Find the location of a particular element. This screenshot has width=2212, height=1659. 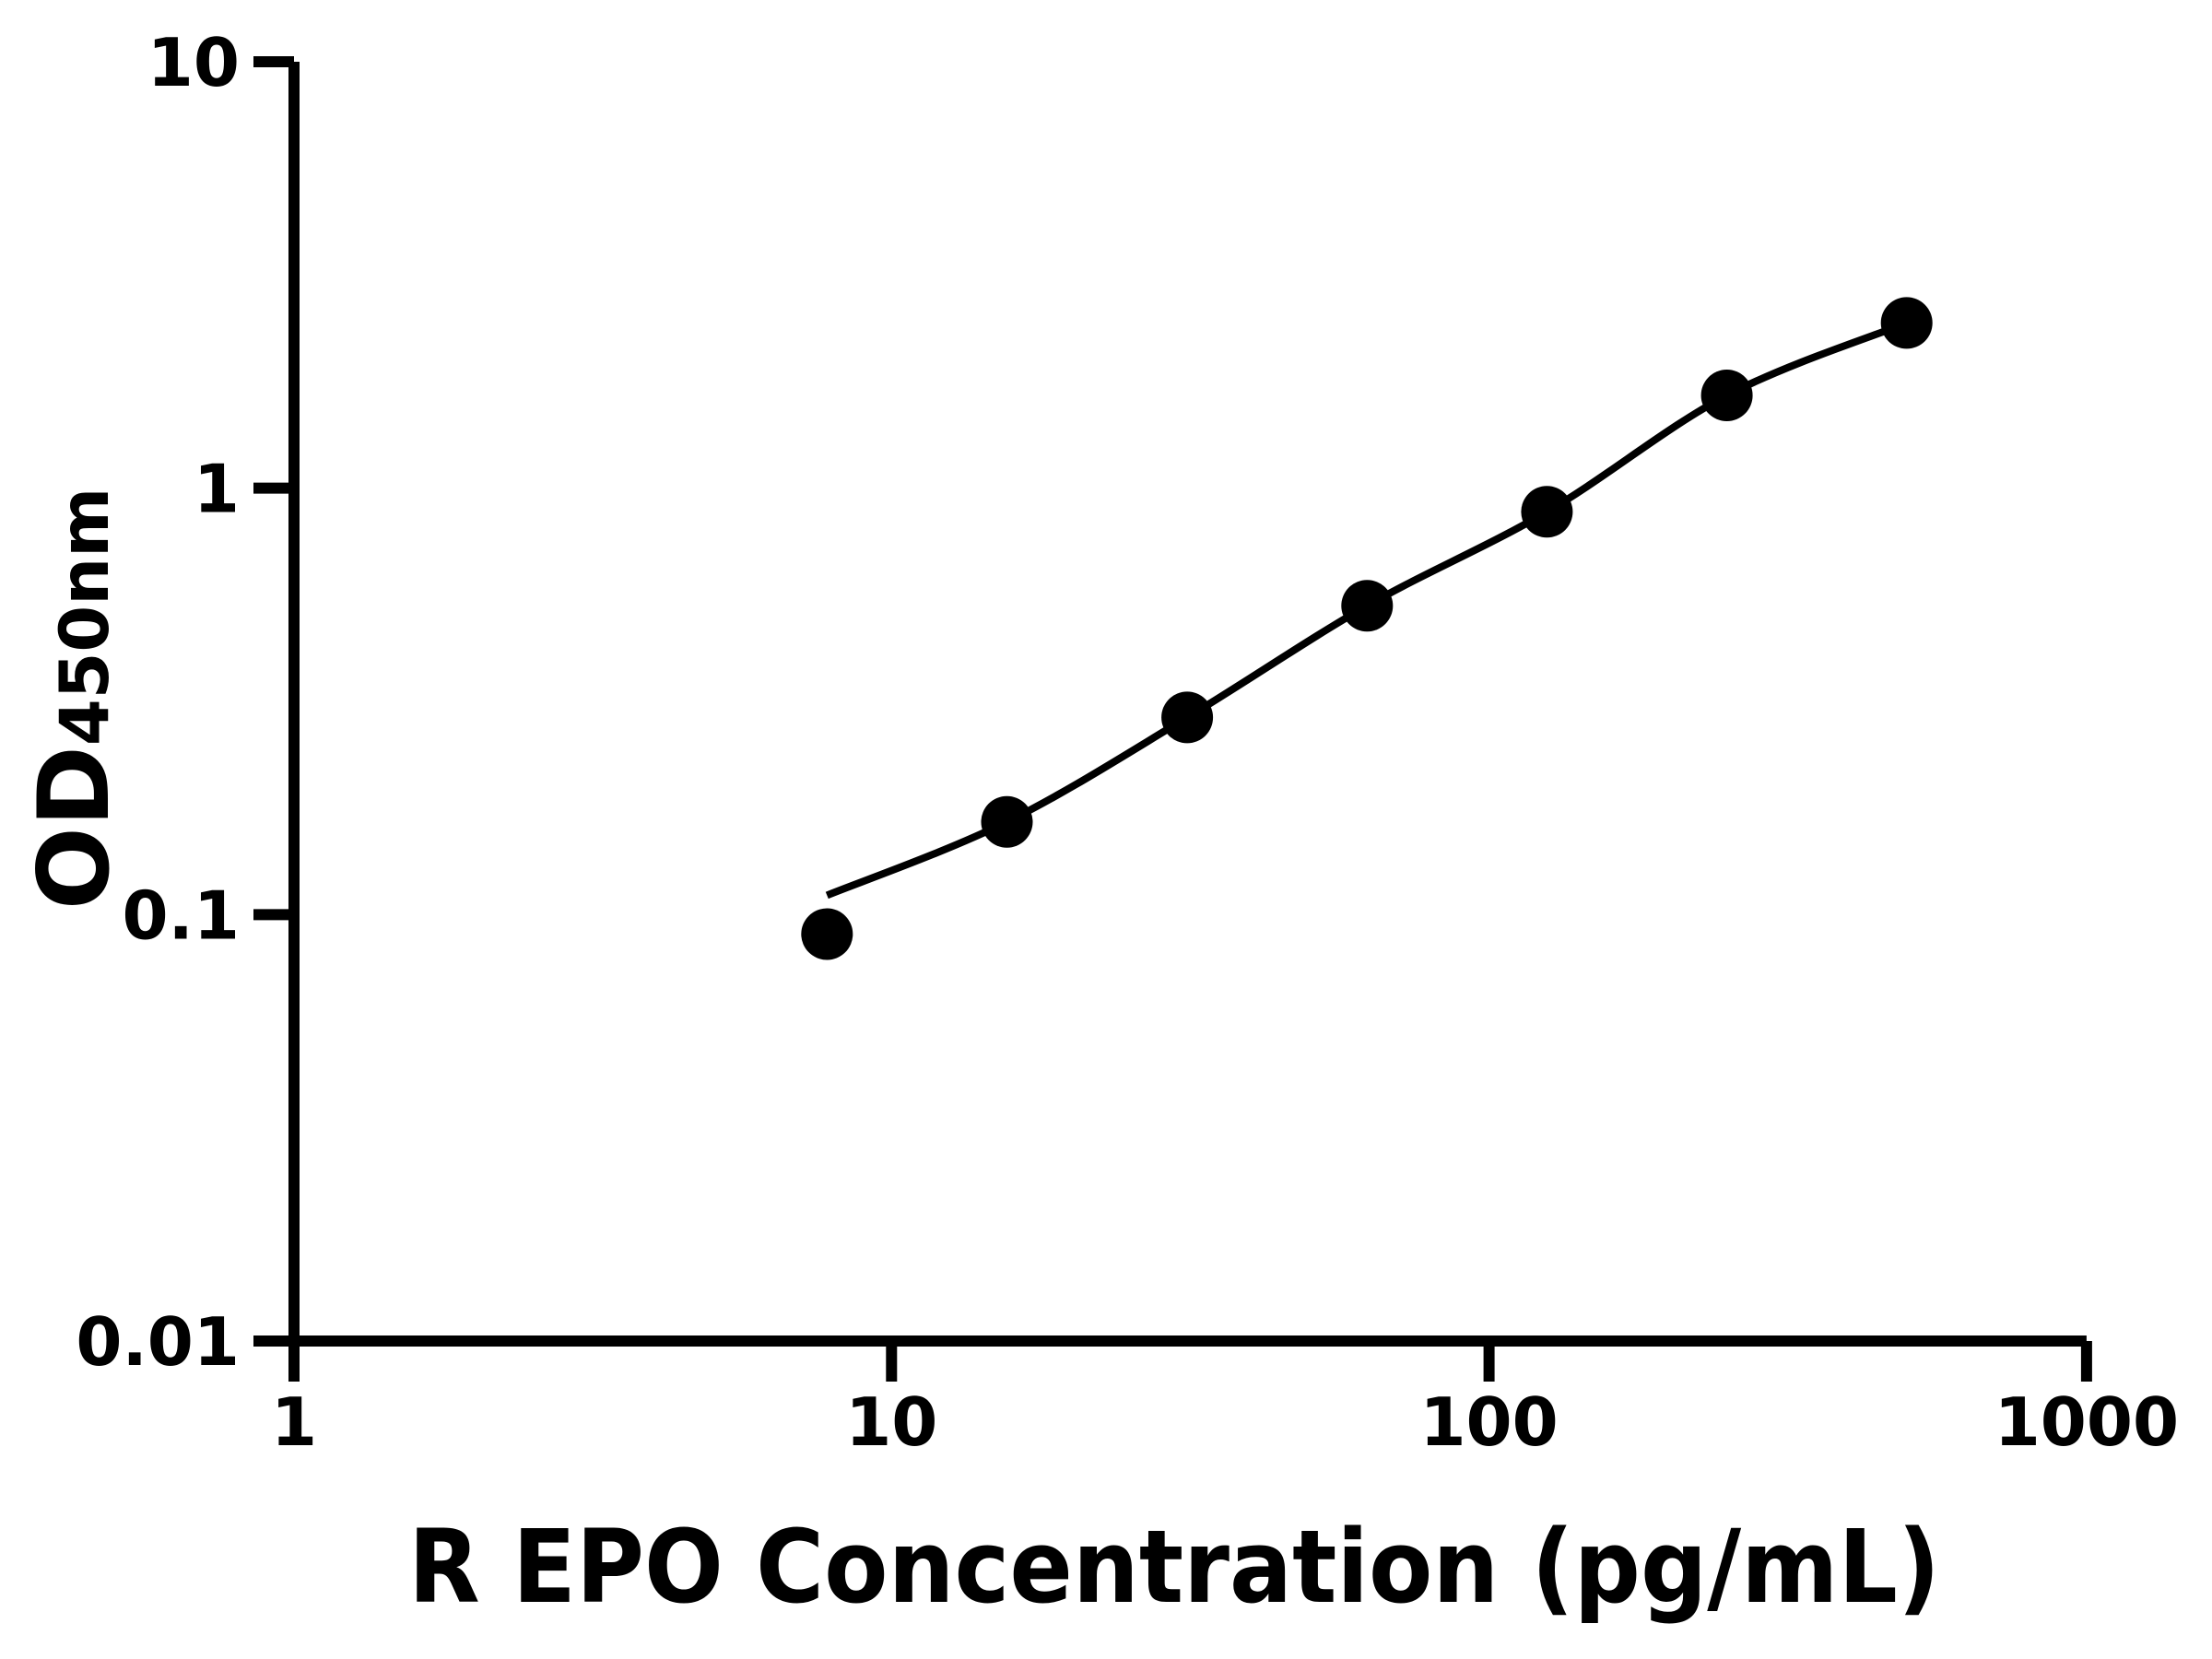

x-tick-label-1000: 1000 is located at coordinates (2086, 1422).